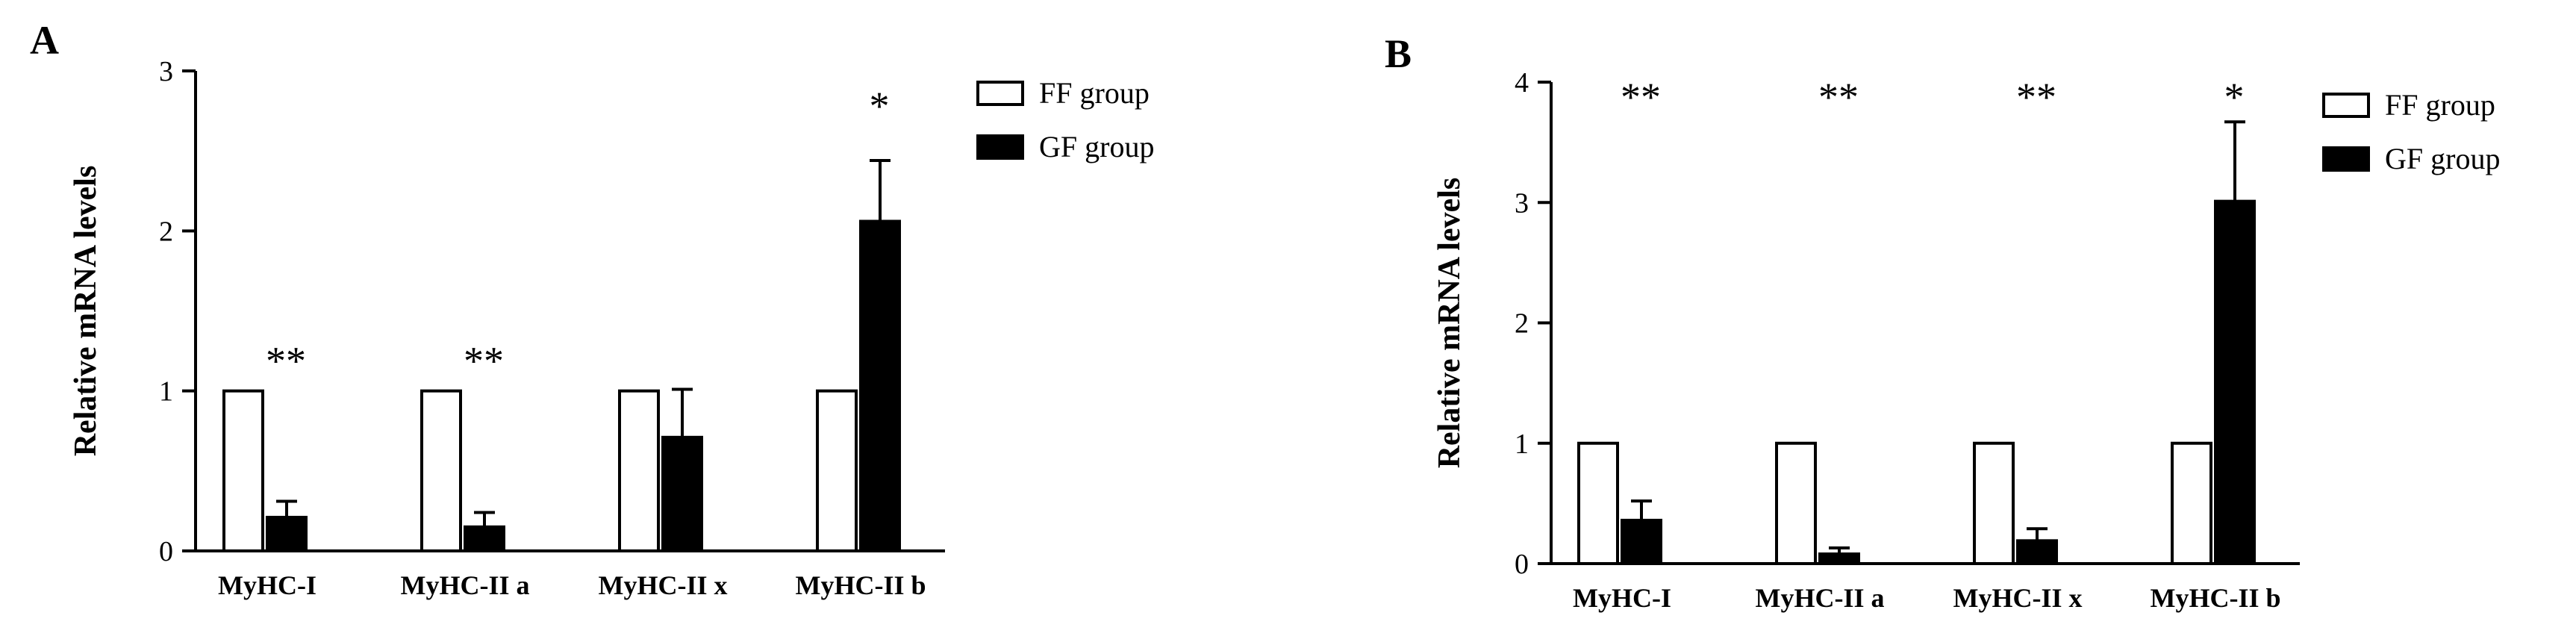 The image size is (2576, 642). Describe the element at coordinates (1522, 83) in the screenshot. I see `y-tick-label: 4` at that location.